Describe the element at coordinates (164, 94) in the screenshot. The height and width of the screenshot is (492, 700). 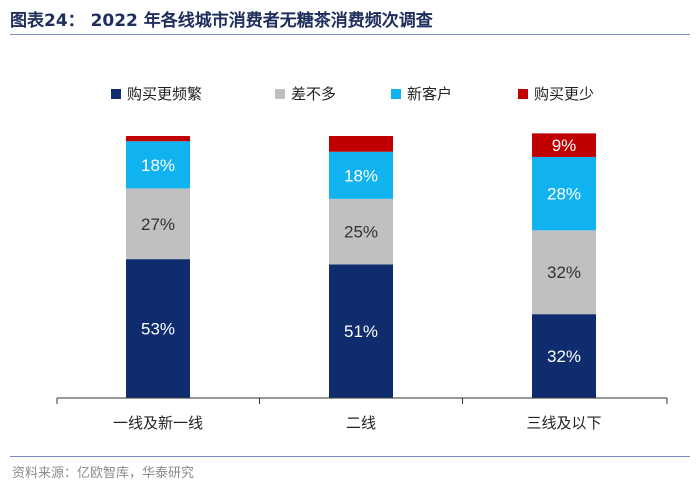
I see `legend-label-1: 购买更频繁` at that location.